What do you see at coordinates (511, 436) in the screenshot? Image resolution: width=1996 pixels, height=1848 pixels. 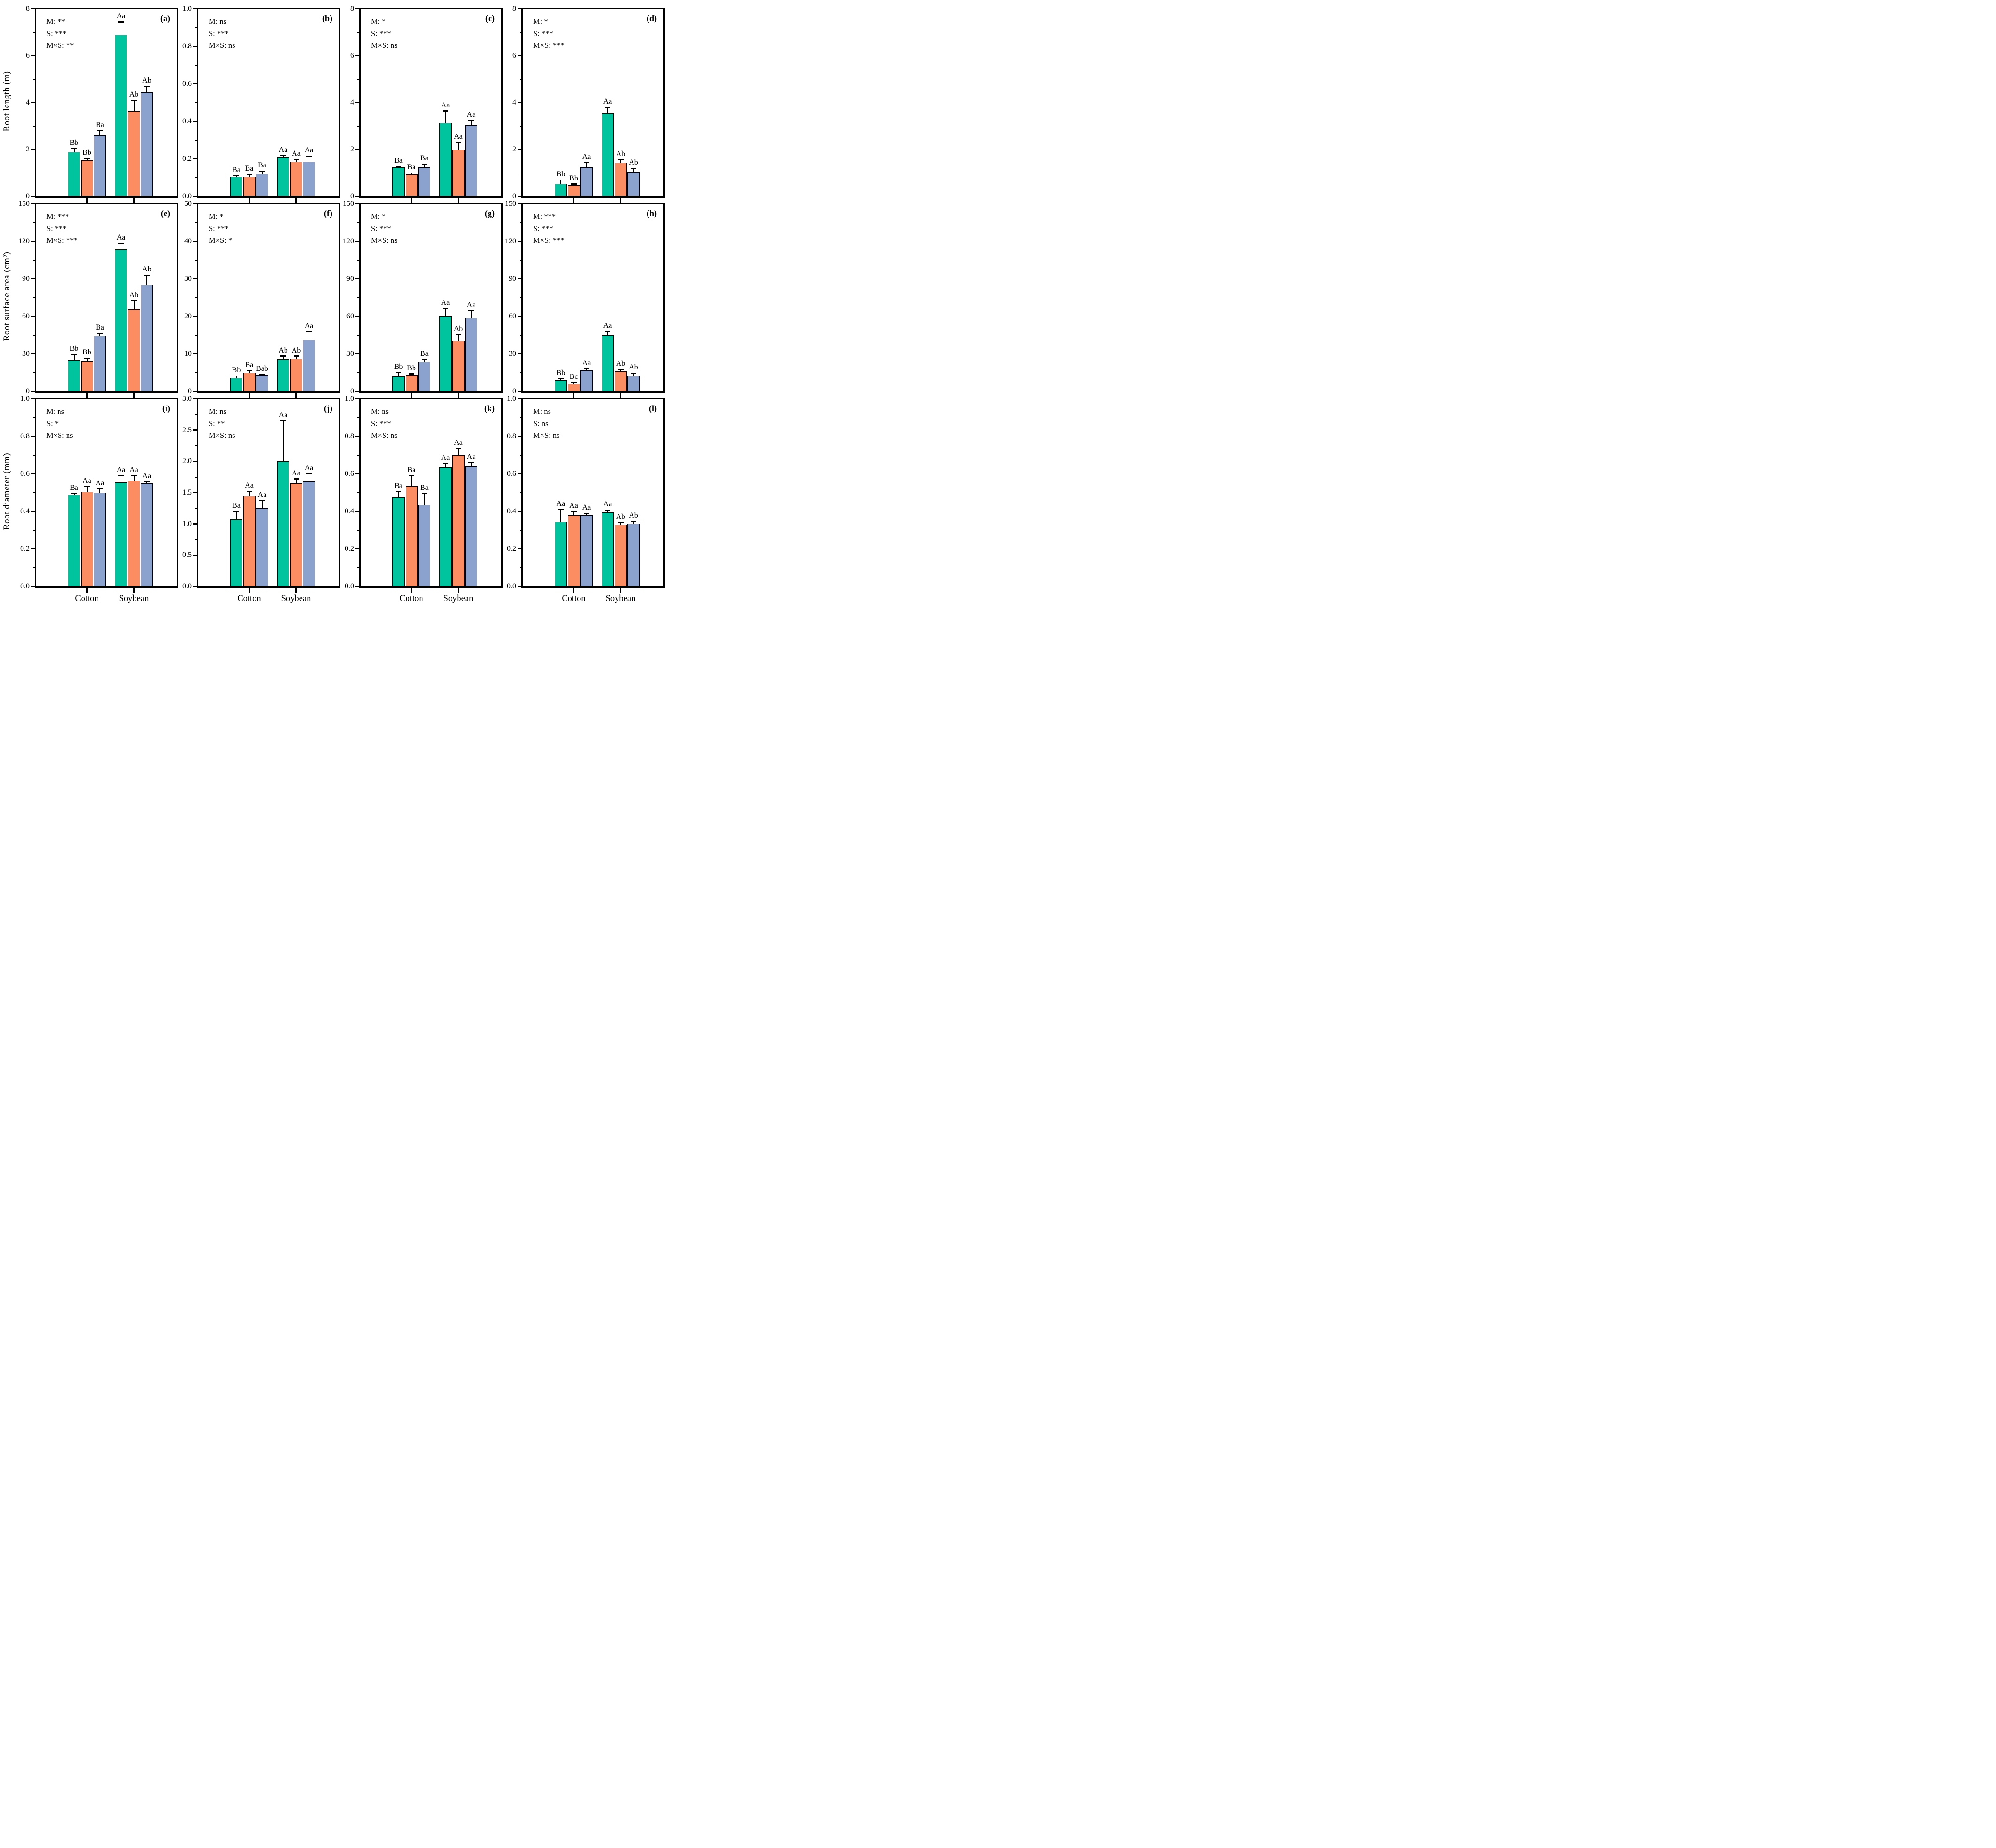 I see `y-tick-label: 0.8` at bounding box center [511, 436].